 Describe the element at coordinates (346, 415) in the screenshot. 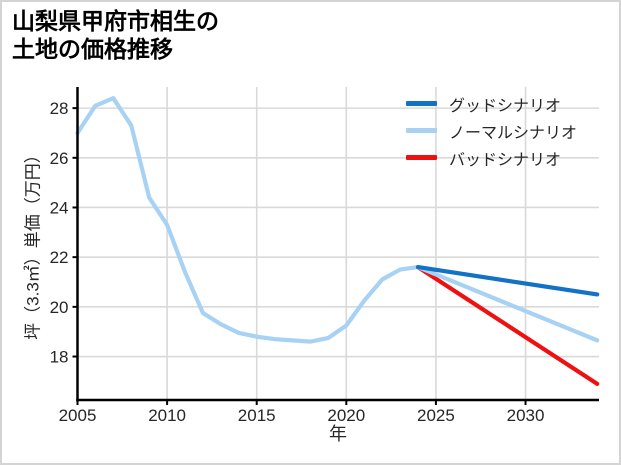

I see `svg-text: 2020` at that location.